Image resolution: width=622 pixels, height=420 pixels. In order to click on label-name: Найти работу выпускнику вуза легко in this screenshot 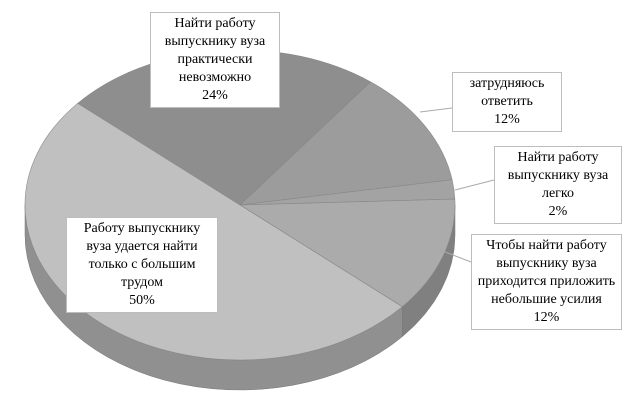, I will do `click(558, 175)`.